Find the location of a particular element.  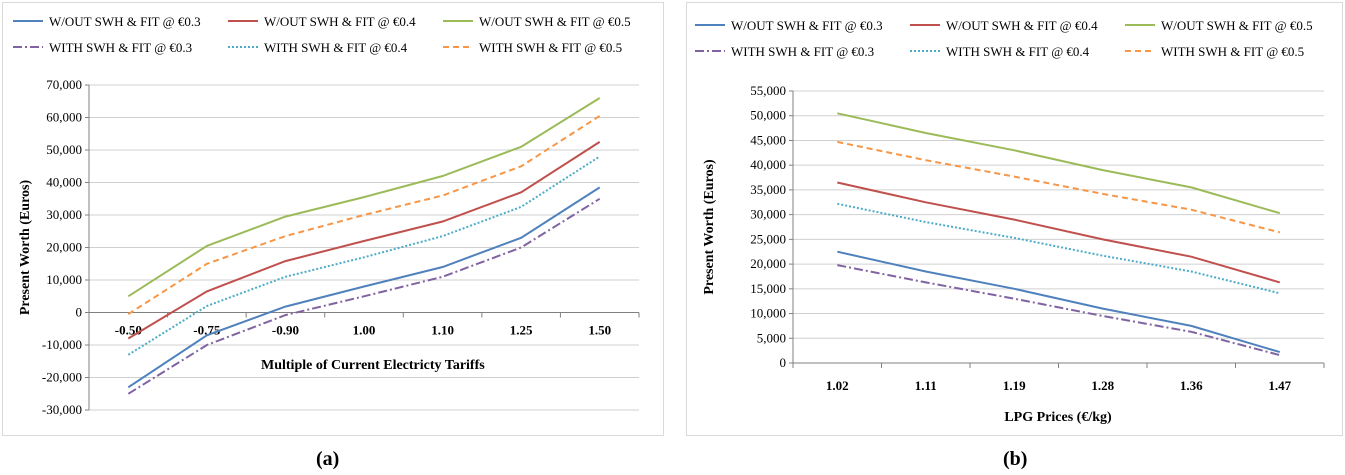

x-tick-label: 1.00 is located at coordinates (364, 330).